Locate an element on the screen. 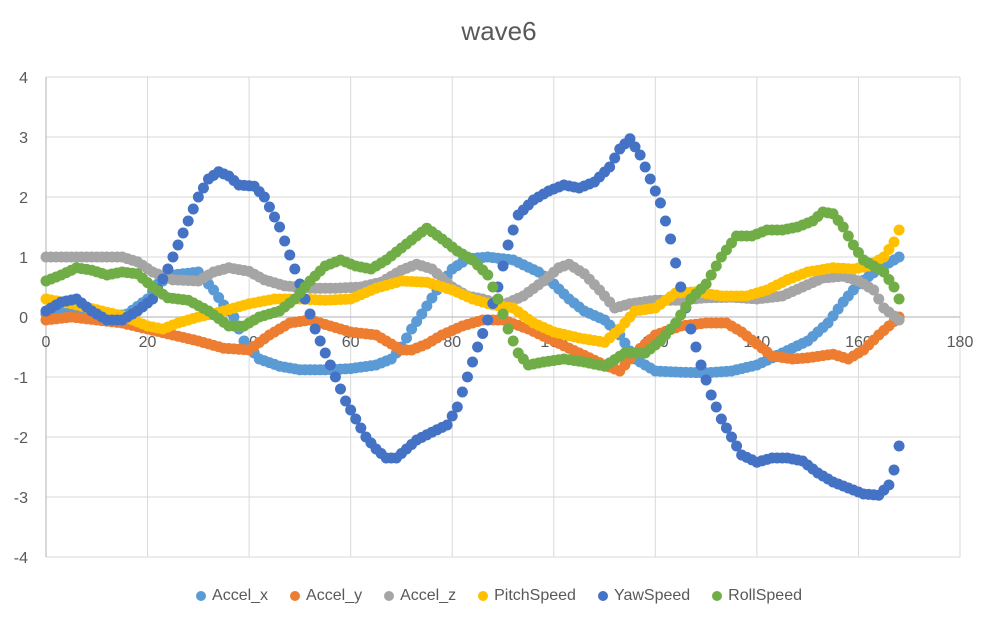 This screenshot has width=998, height=627. x-tick-label: 80 is located at coordinates (452, 342).